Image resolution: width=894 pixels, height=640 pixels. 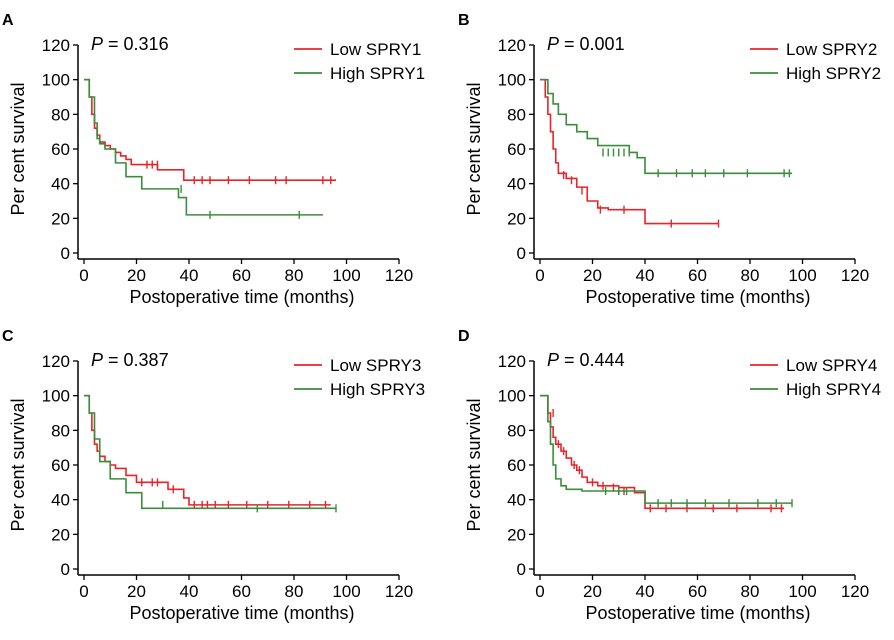 What do you see at coordinates (831, 365) in the screenshot?
I see `legend-label: Low SPRY4` at bounding box center [831, 365].